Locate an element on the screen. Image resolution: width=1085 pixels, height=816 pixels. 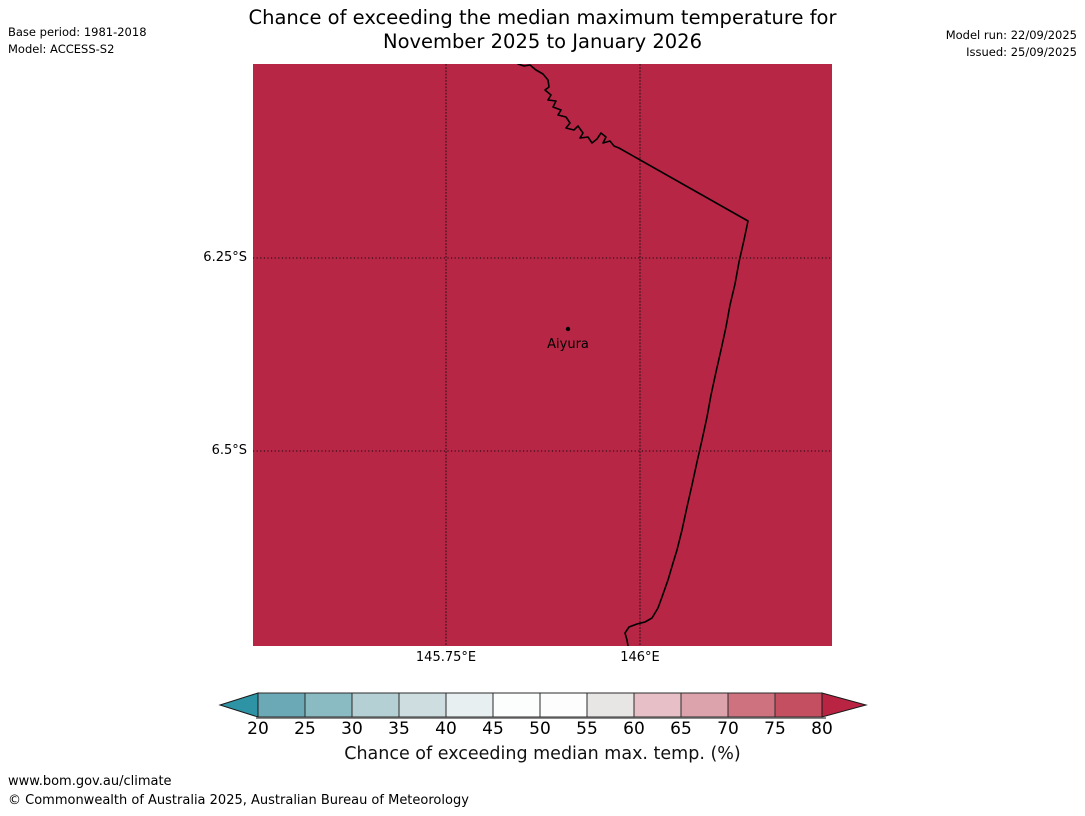
colorbar-tick-label: 75 is located at coordinates (775, 729).